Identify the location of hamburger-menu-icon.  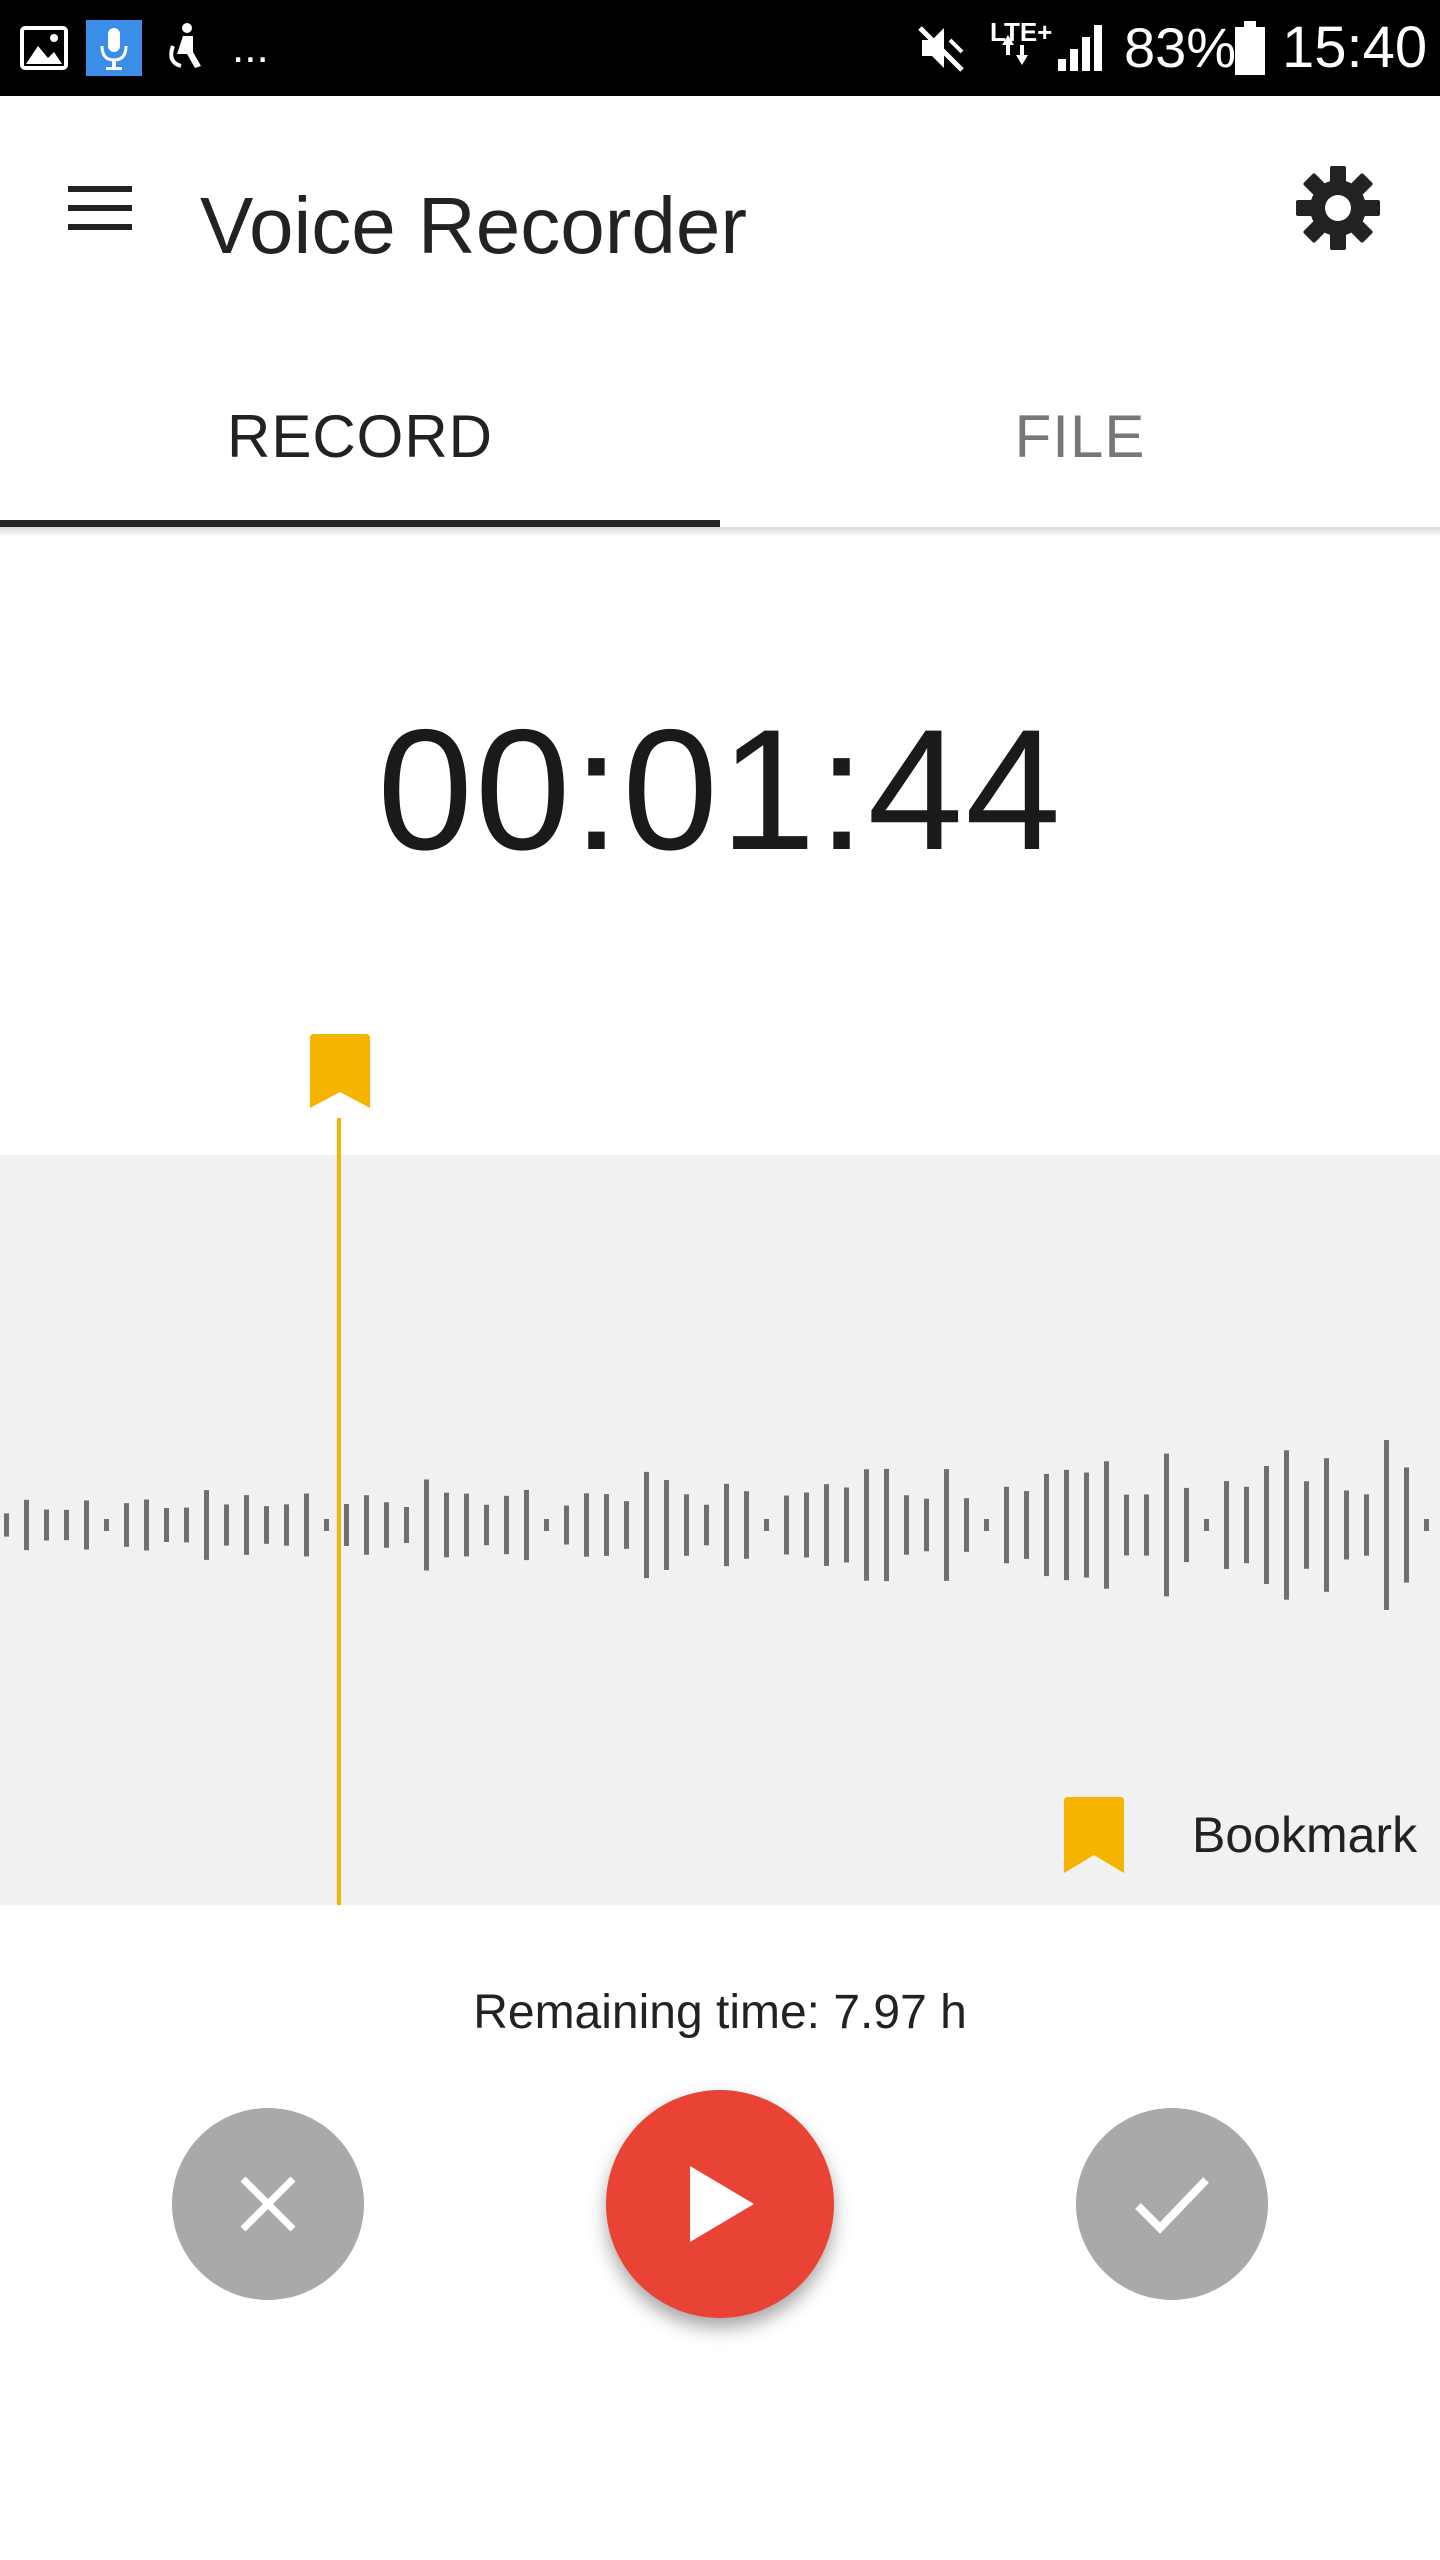
(100, 208).